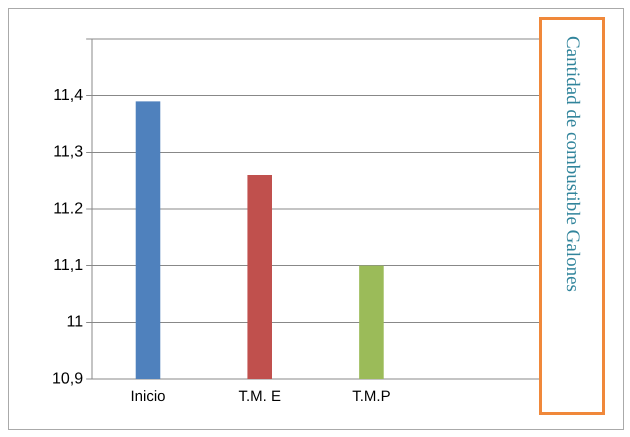  What do you see at coordinates (68, 379) in the screenshot?
I see `y-tick-label: 10,9` at bounding box center [68, 379].